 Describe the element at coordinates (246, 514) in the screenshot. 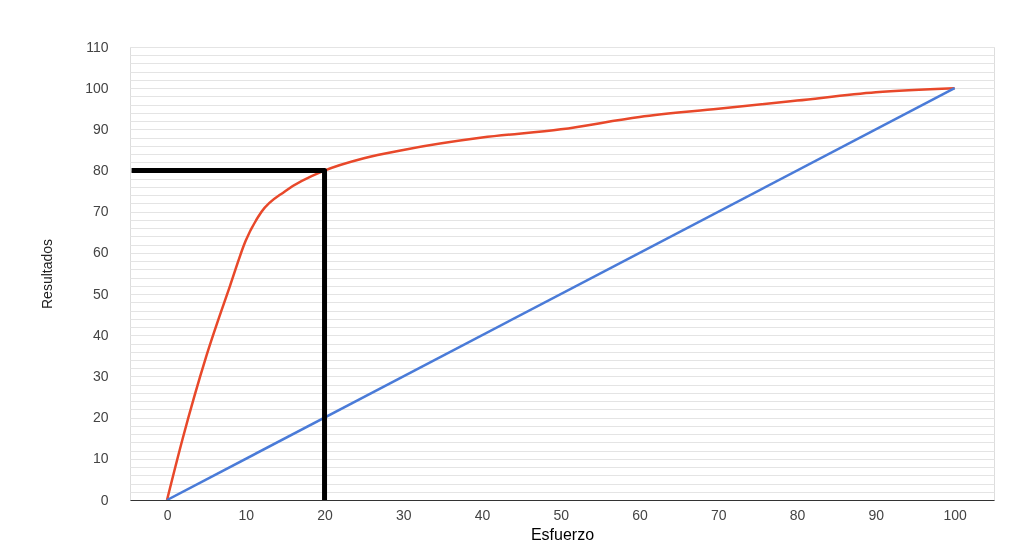

I see `x-tick-label: 10` at that location.